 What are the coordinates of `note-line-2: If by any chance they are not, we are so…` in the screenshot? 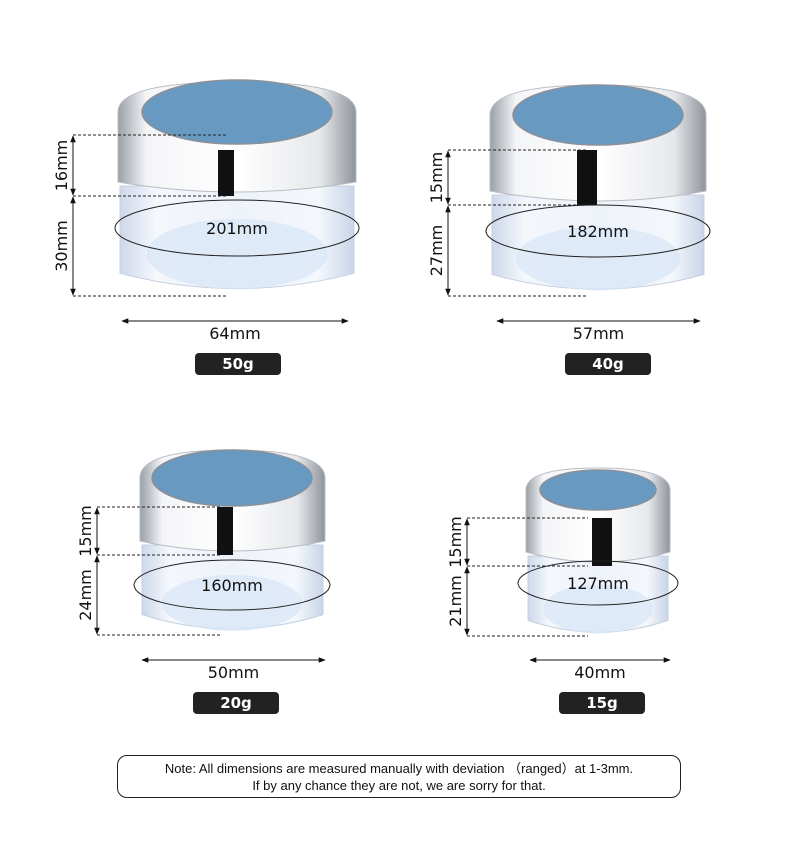 It's located at (399, 785).